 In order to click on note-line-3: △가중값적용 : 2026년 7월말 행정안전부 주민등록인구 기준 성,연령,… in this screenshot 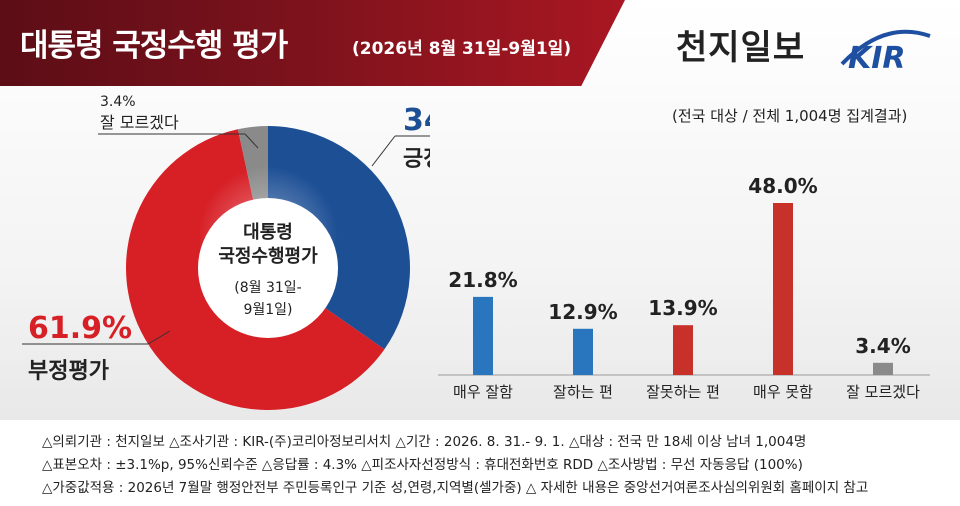, I will do `click(455, 488)`.